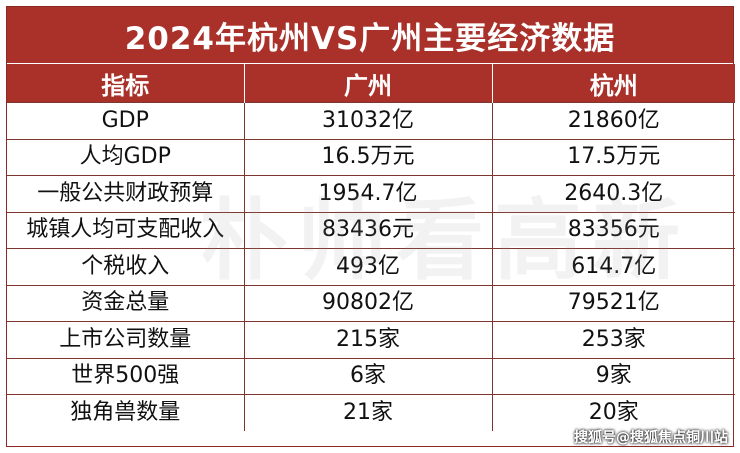 The width and height of the screenshot is (740, 453). I want to click on header-row: 指标 广州 杭州, so click(371, 83).